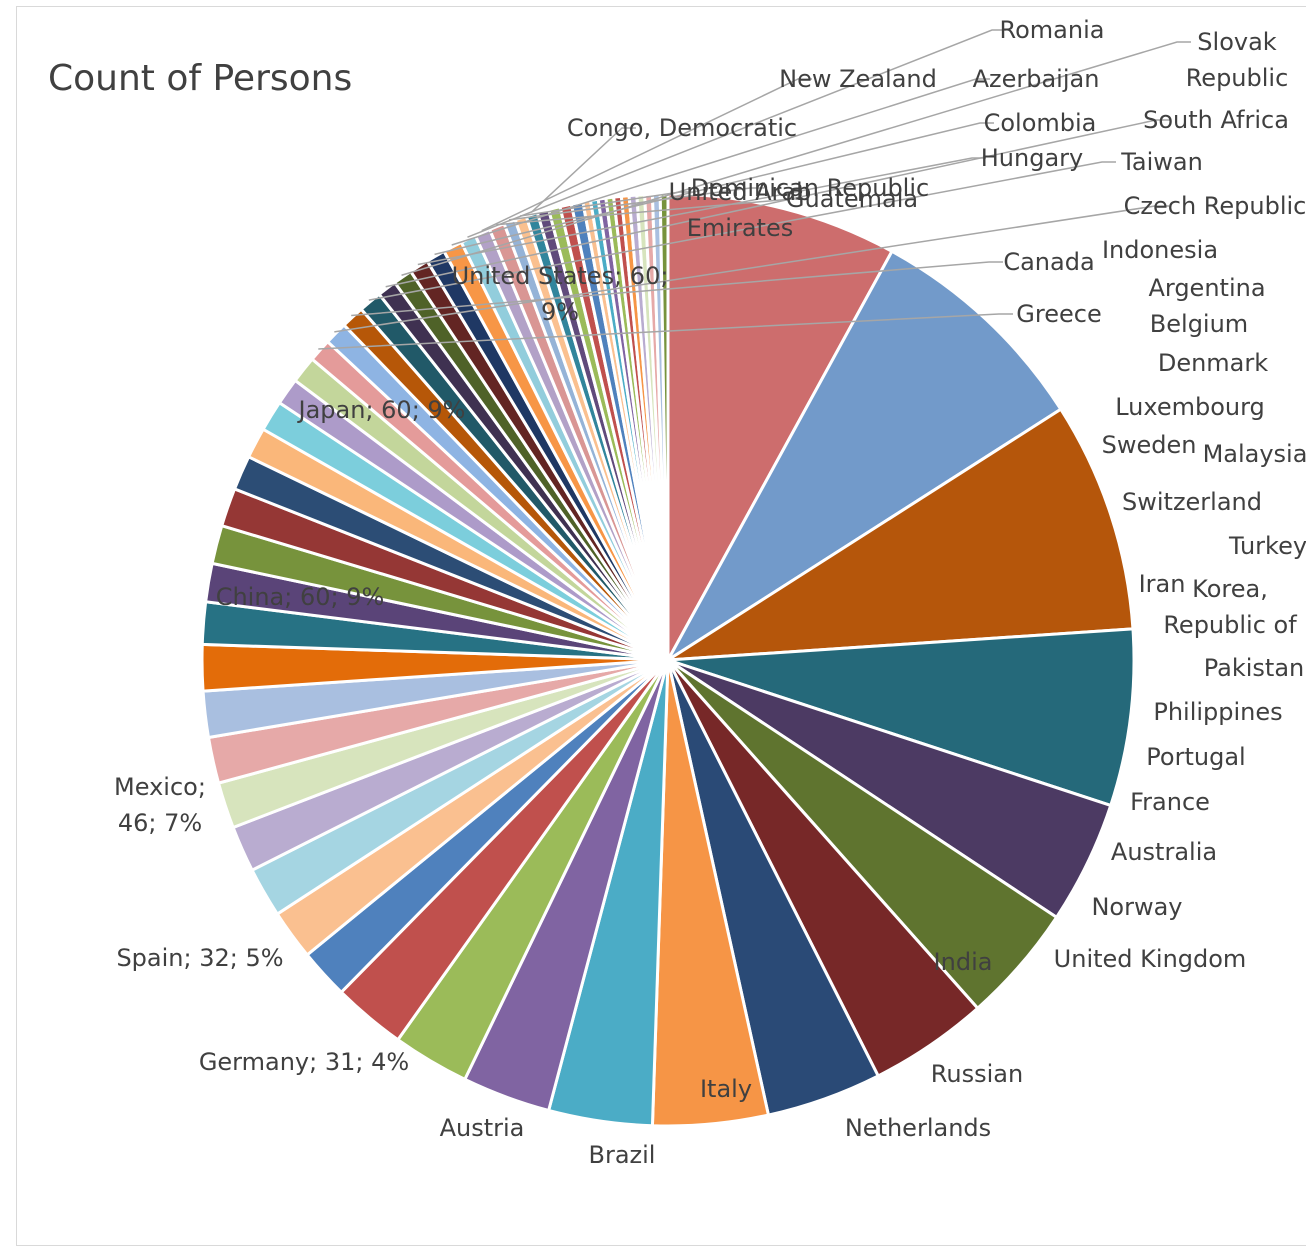 This screenshot has width=1306, height=1246. What do you see at coordinates (1199, 324) in the screenshot?
I see `slice-label: Belgium` at bounding box center [1199, 324].